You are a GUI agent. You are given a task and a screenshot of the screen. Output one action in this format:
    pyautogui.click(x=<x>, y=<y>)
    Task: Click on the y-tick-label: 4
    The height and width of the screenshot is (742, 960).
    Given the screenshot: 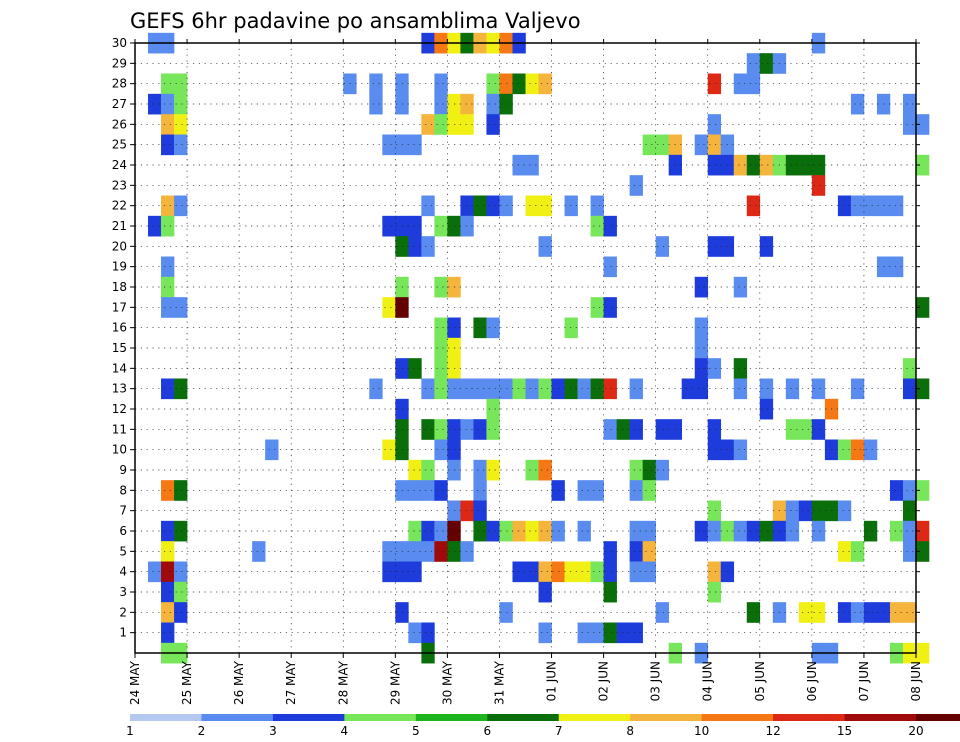 What is the action you would take?
    pyautogui.click(x=123, y=572)
    